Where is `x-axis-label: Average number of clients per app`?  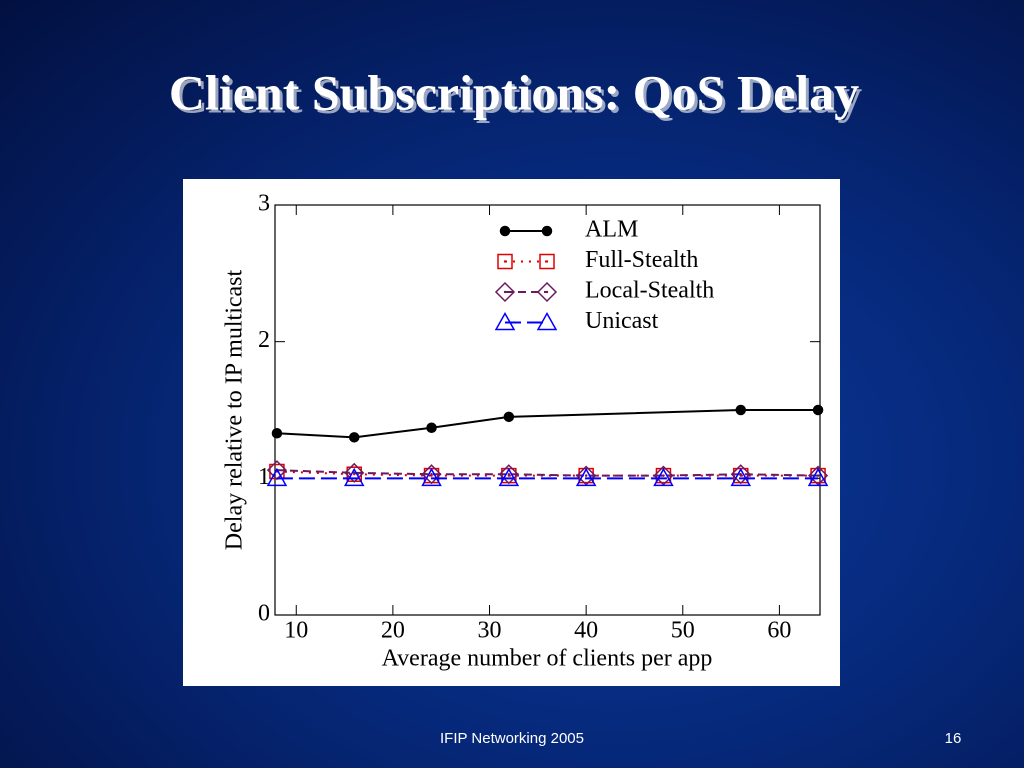
x-axis-label: Average number of clients per app is located at coordinates (547, 659).